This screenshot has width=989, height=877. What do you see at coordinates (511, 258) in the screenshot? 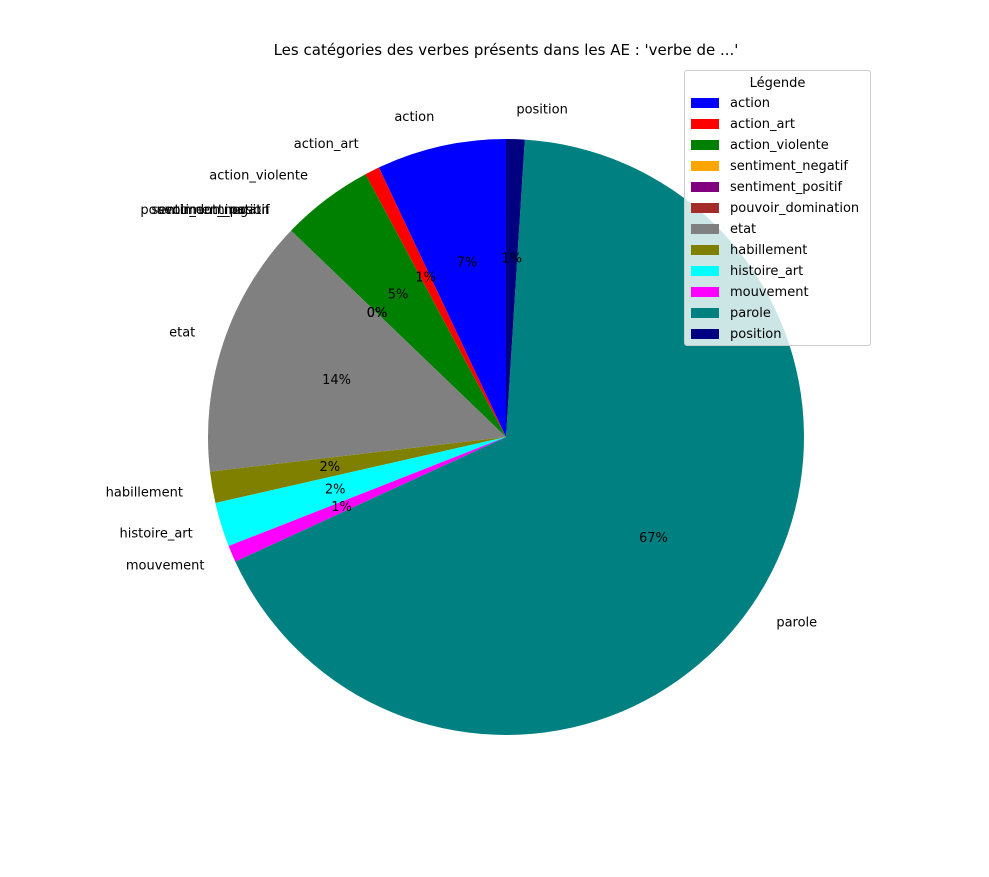
I see `pct-label-position: 1%` at bounding box center [511, 258].